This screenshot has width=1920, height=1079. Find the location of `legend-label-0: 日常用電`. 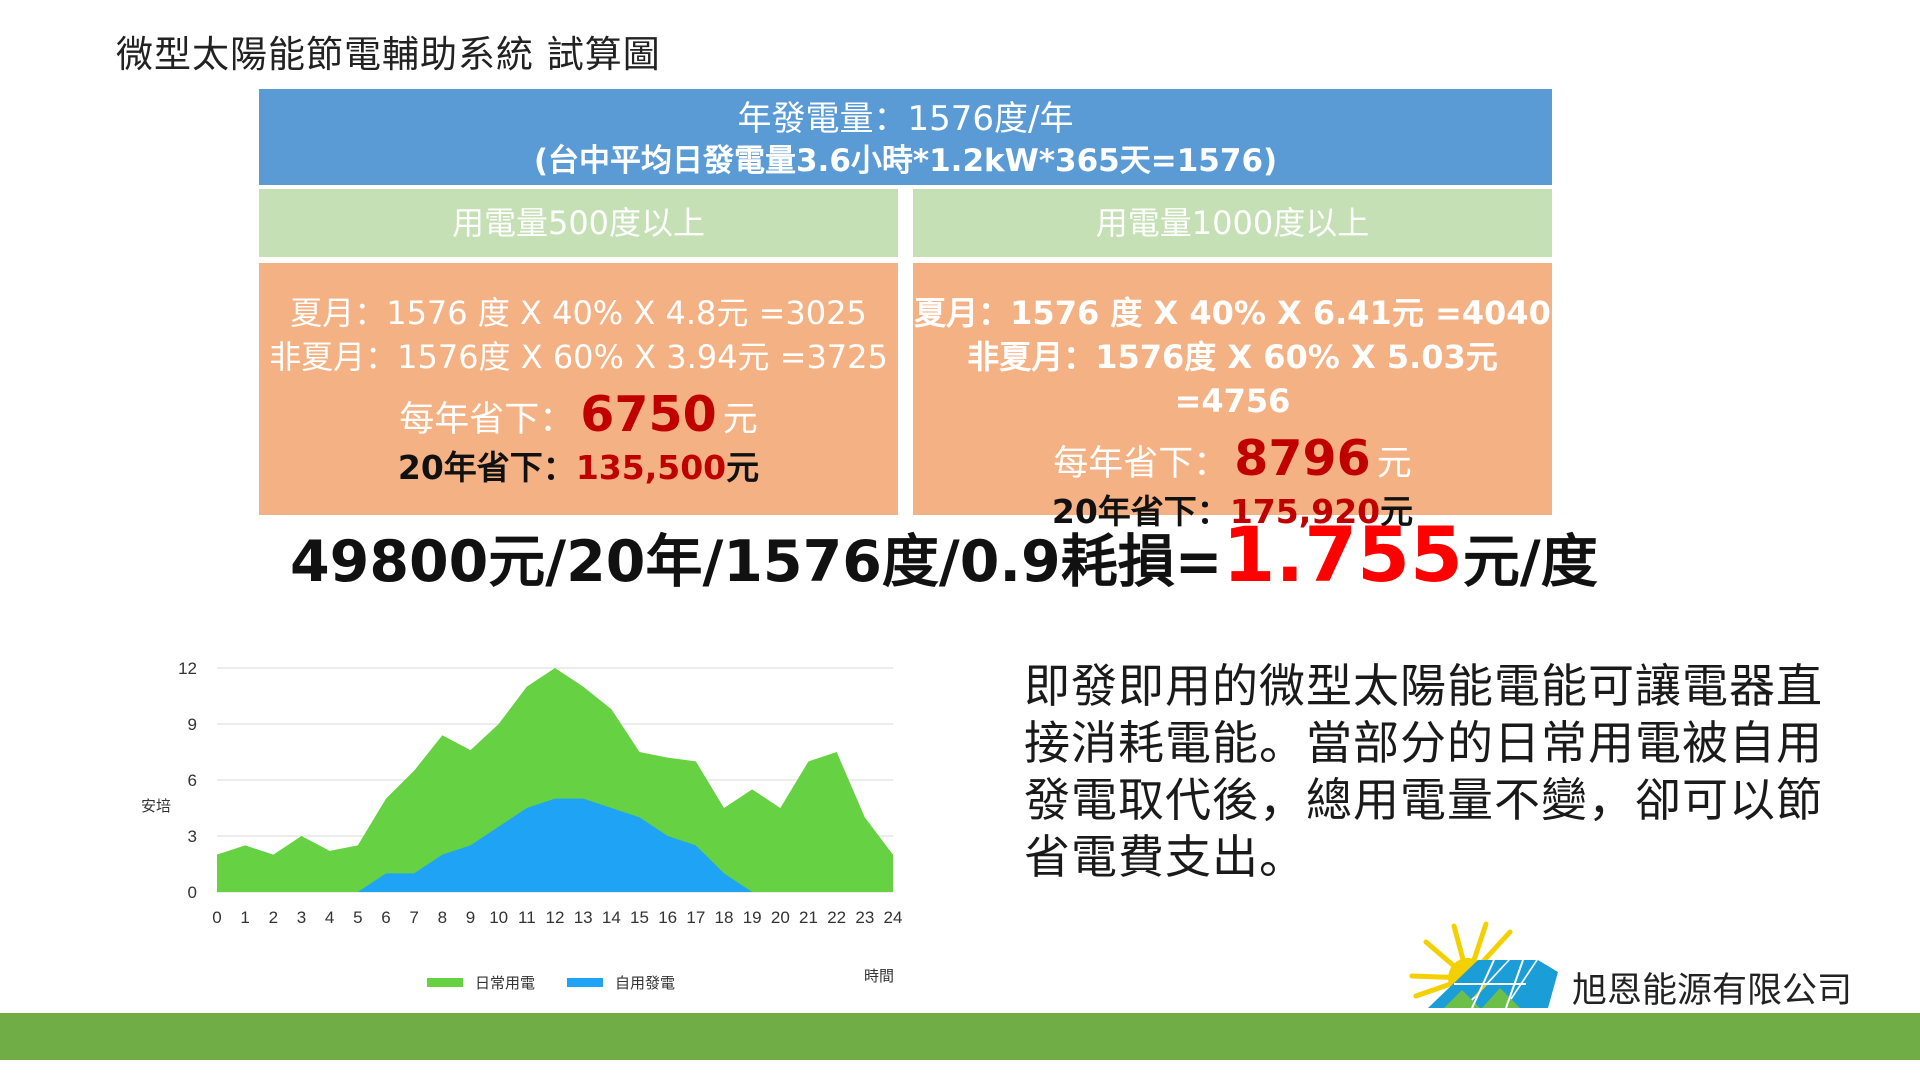

legend-label-0: 日常用電 is located at coordinates (505, 983).